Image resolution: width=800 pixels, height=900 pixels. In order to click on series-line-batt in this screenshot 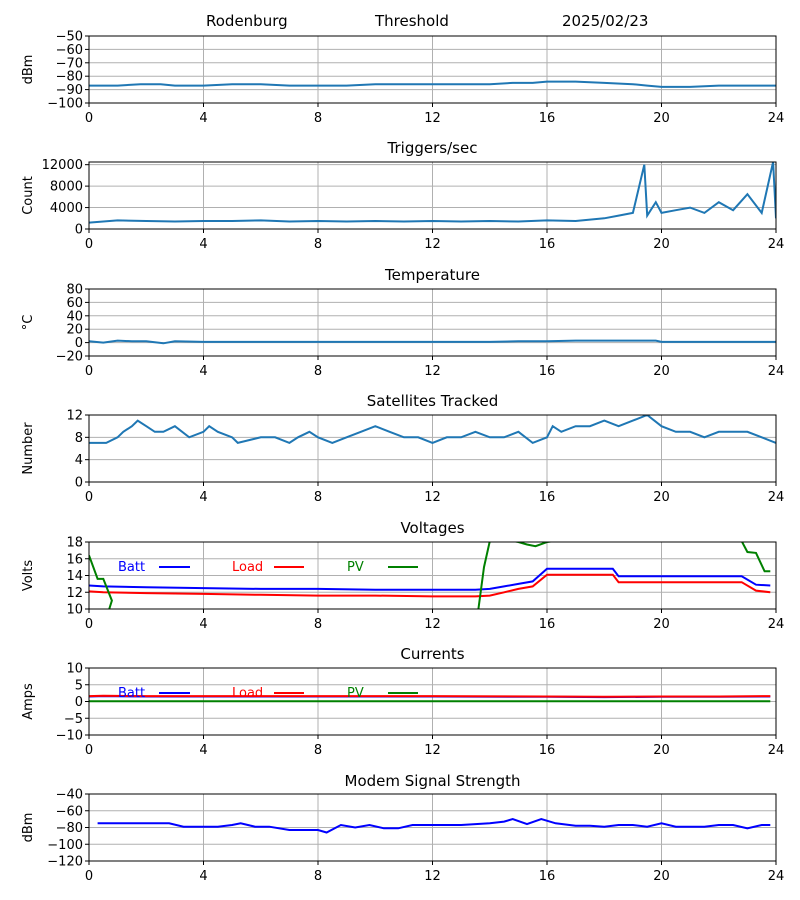, I will do `click(430, 579)`.